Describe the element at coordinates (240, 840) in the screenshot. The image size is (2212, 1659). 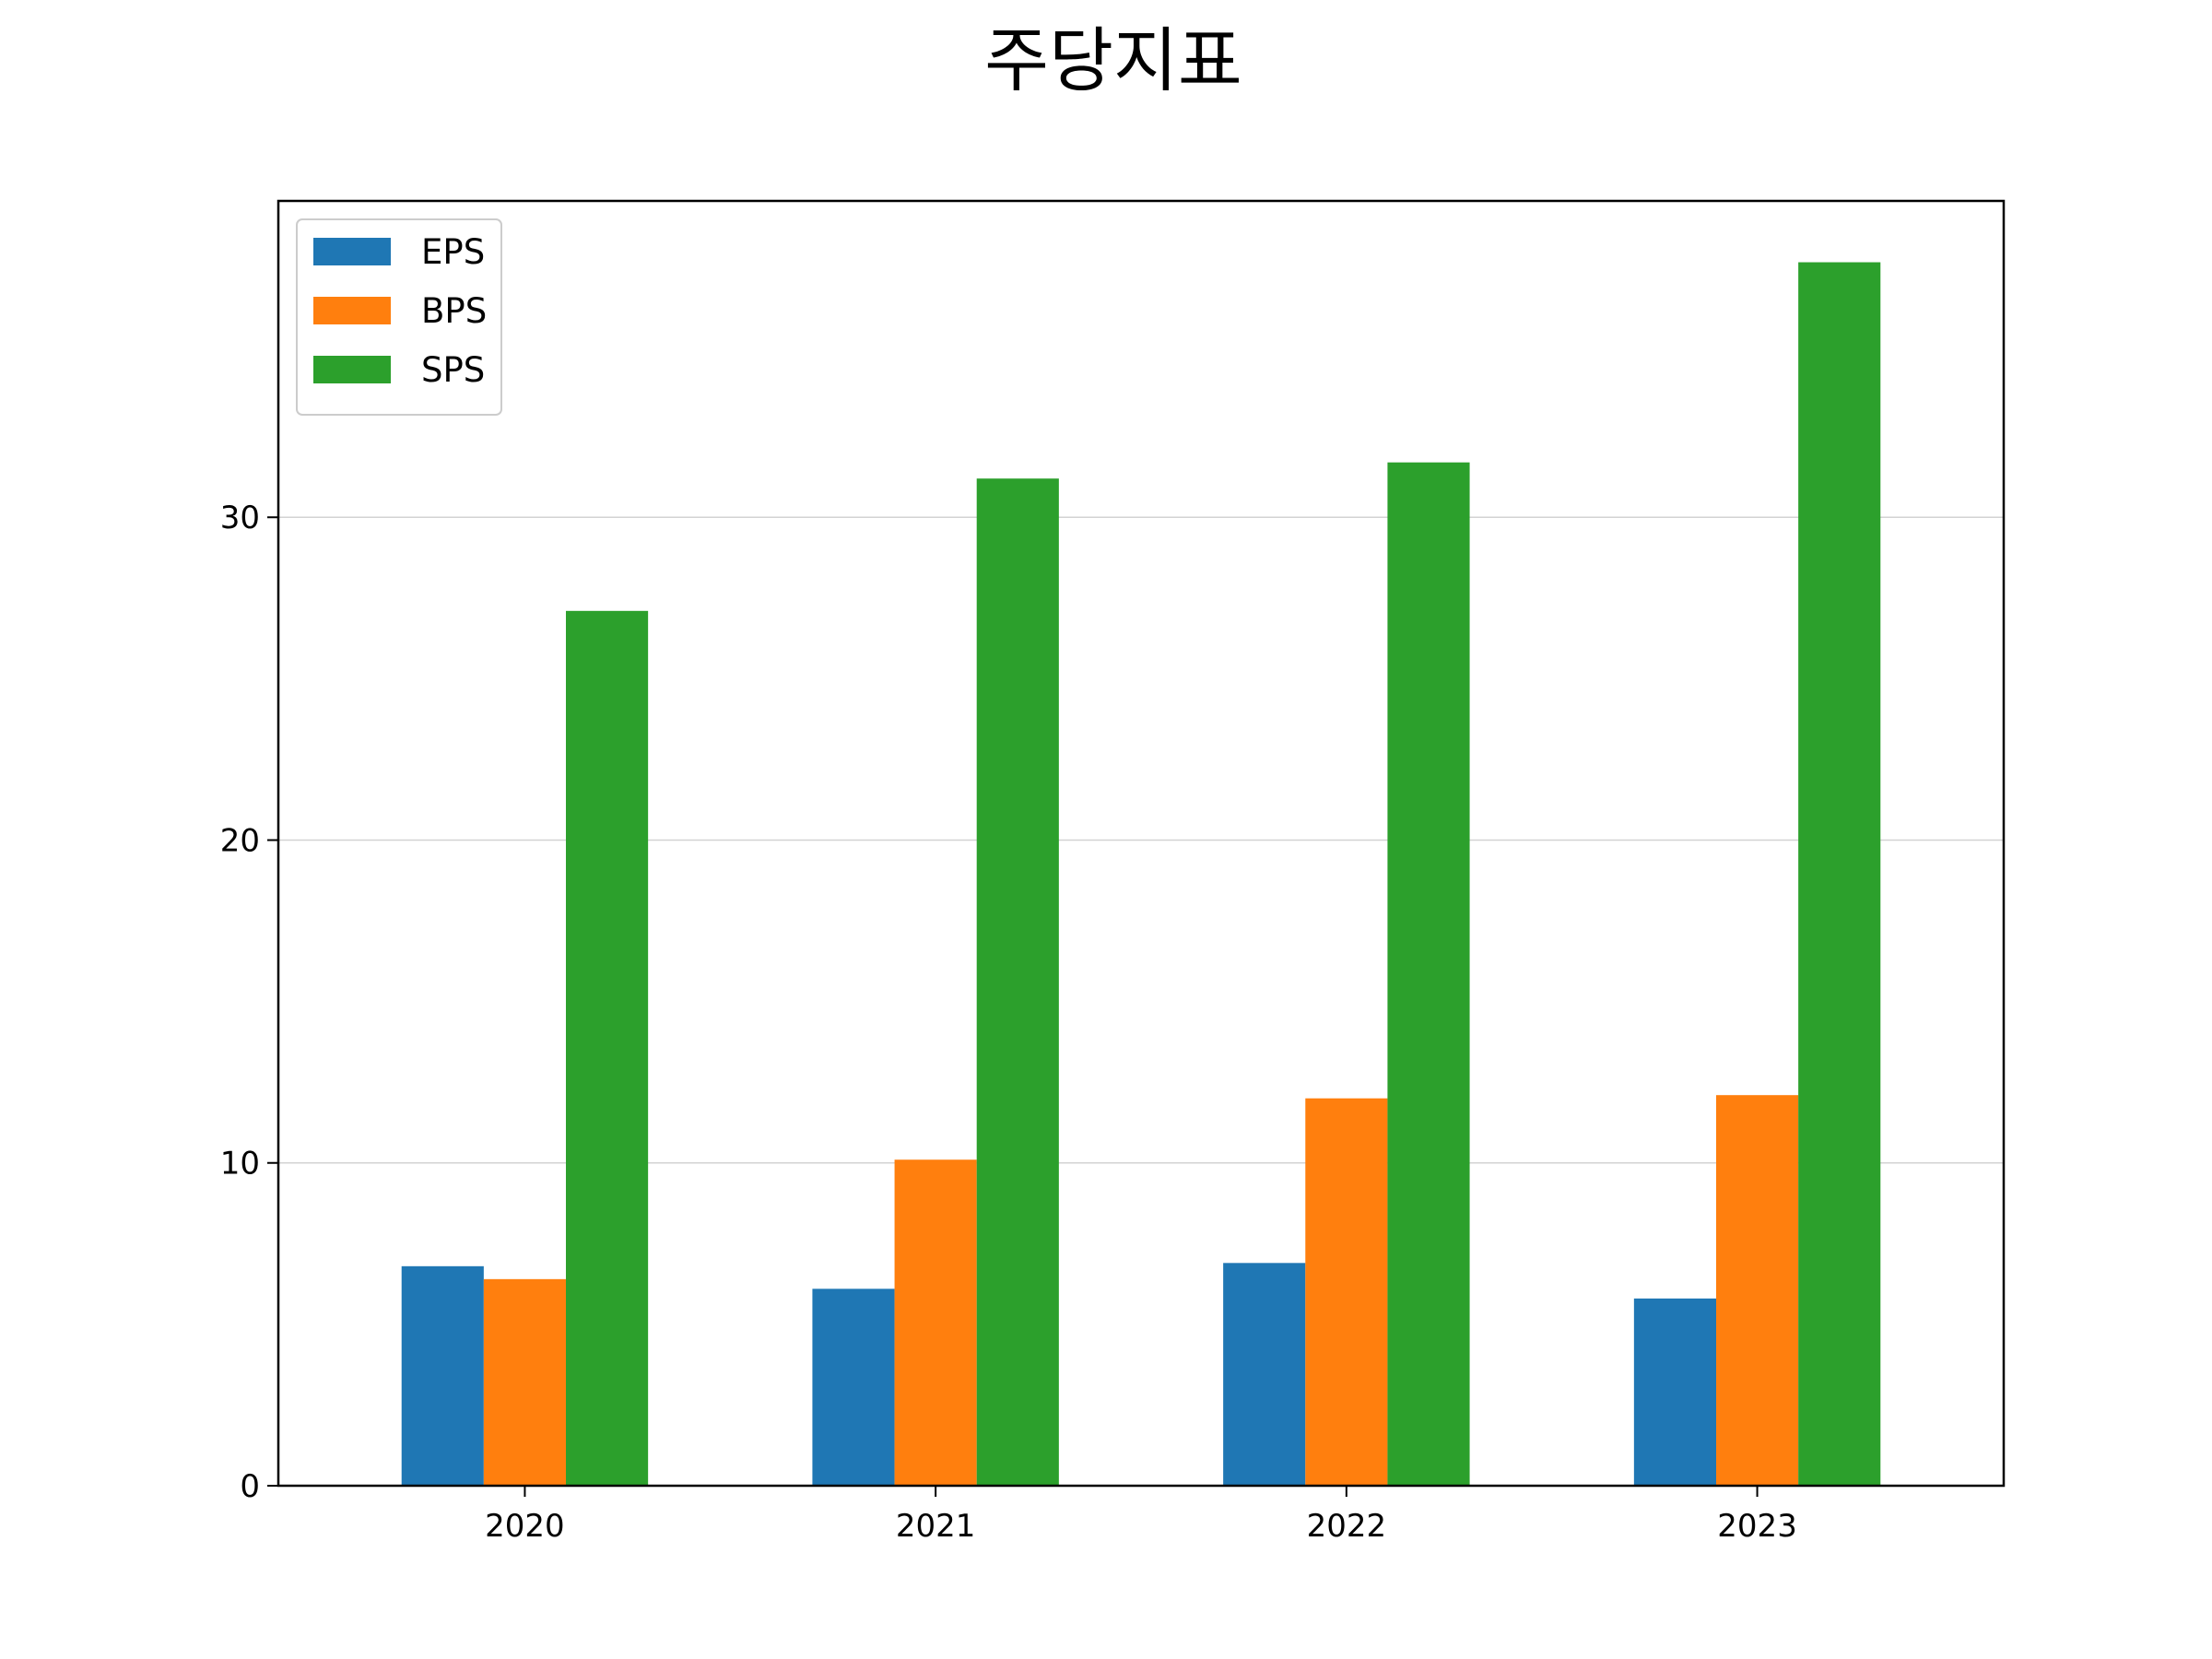
I see `y-tick-label: 20` at that location.